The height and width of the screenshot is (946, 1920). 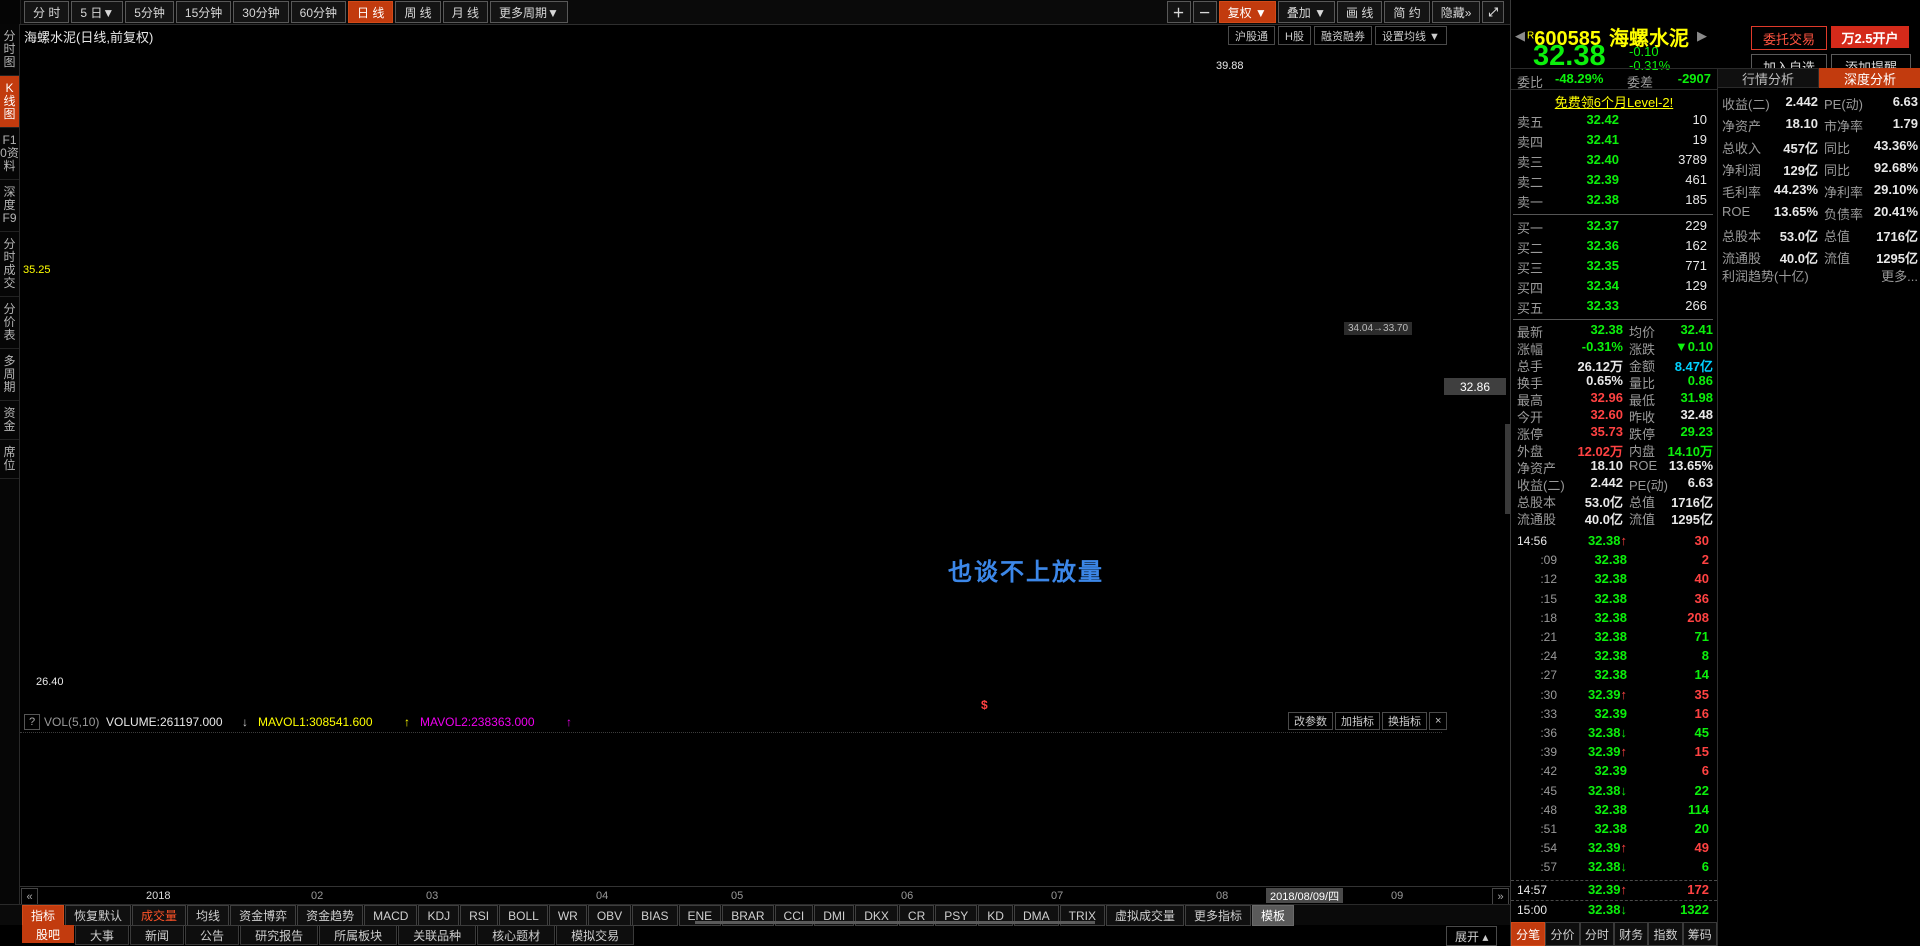 What do you see at coordinates (263, 915) in the screenshot?
I see `indicator-button-资金博弈: 资金博弈` at bounding box center [263, 915].